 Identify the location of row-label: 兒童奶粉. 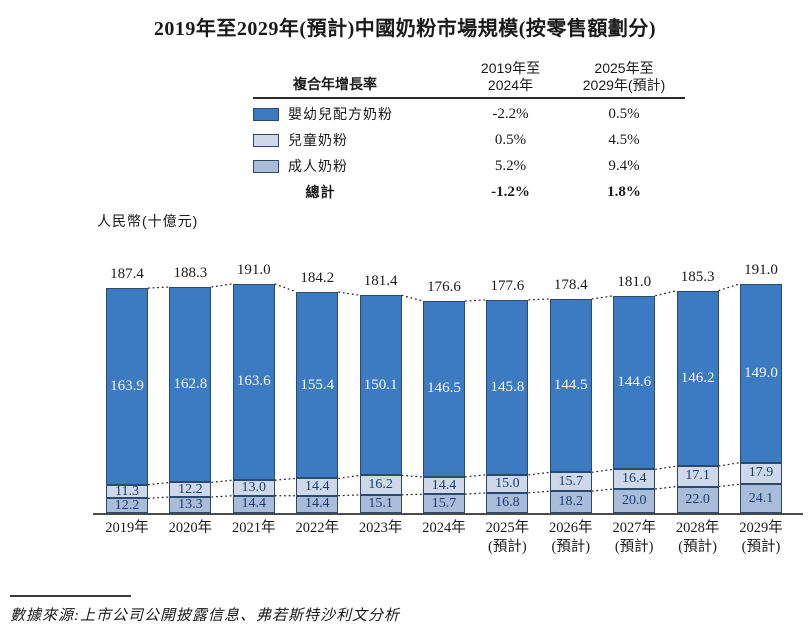
(318, 140).